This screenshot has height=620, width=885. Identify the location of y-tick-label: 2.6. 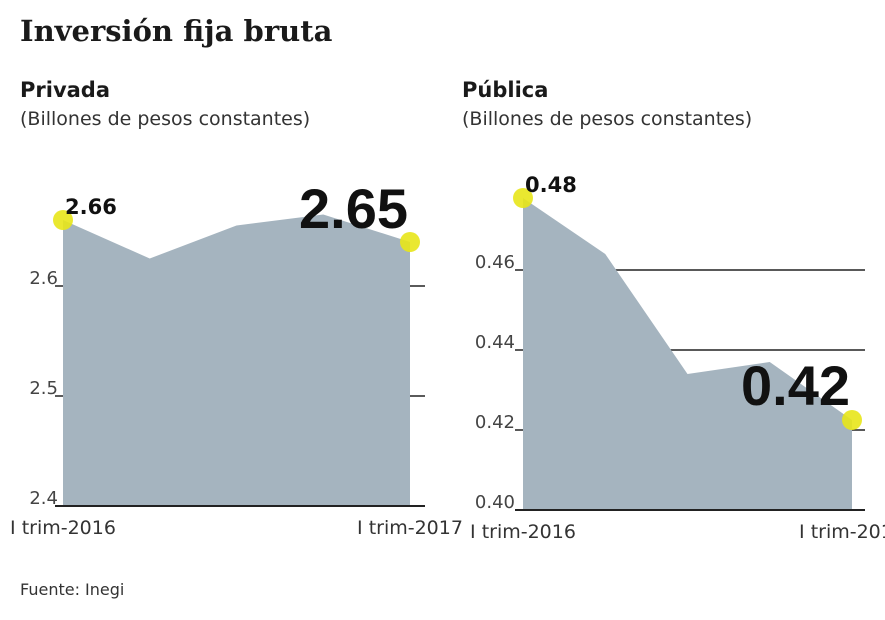
(43, 278).